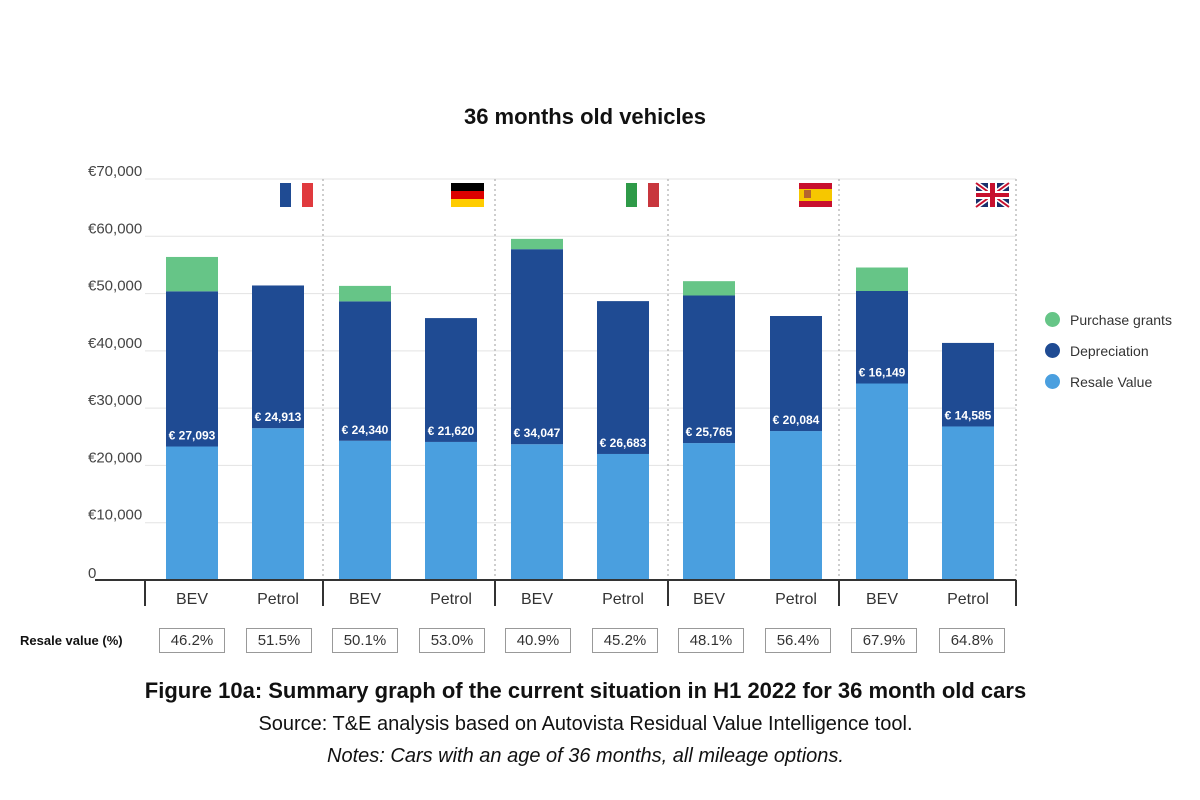 Image resolution: width=1200 pixels, height=800 pixels. I want to click on y-tick-label: €10,000, so click(115, 515).